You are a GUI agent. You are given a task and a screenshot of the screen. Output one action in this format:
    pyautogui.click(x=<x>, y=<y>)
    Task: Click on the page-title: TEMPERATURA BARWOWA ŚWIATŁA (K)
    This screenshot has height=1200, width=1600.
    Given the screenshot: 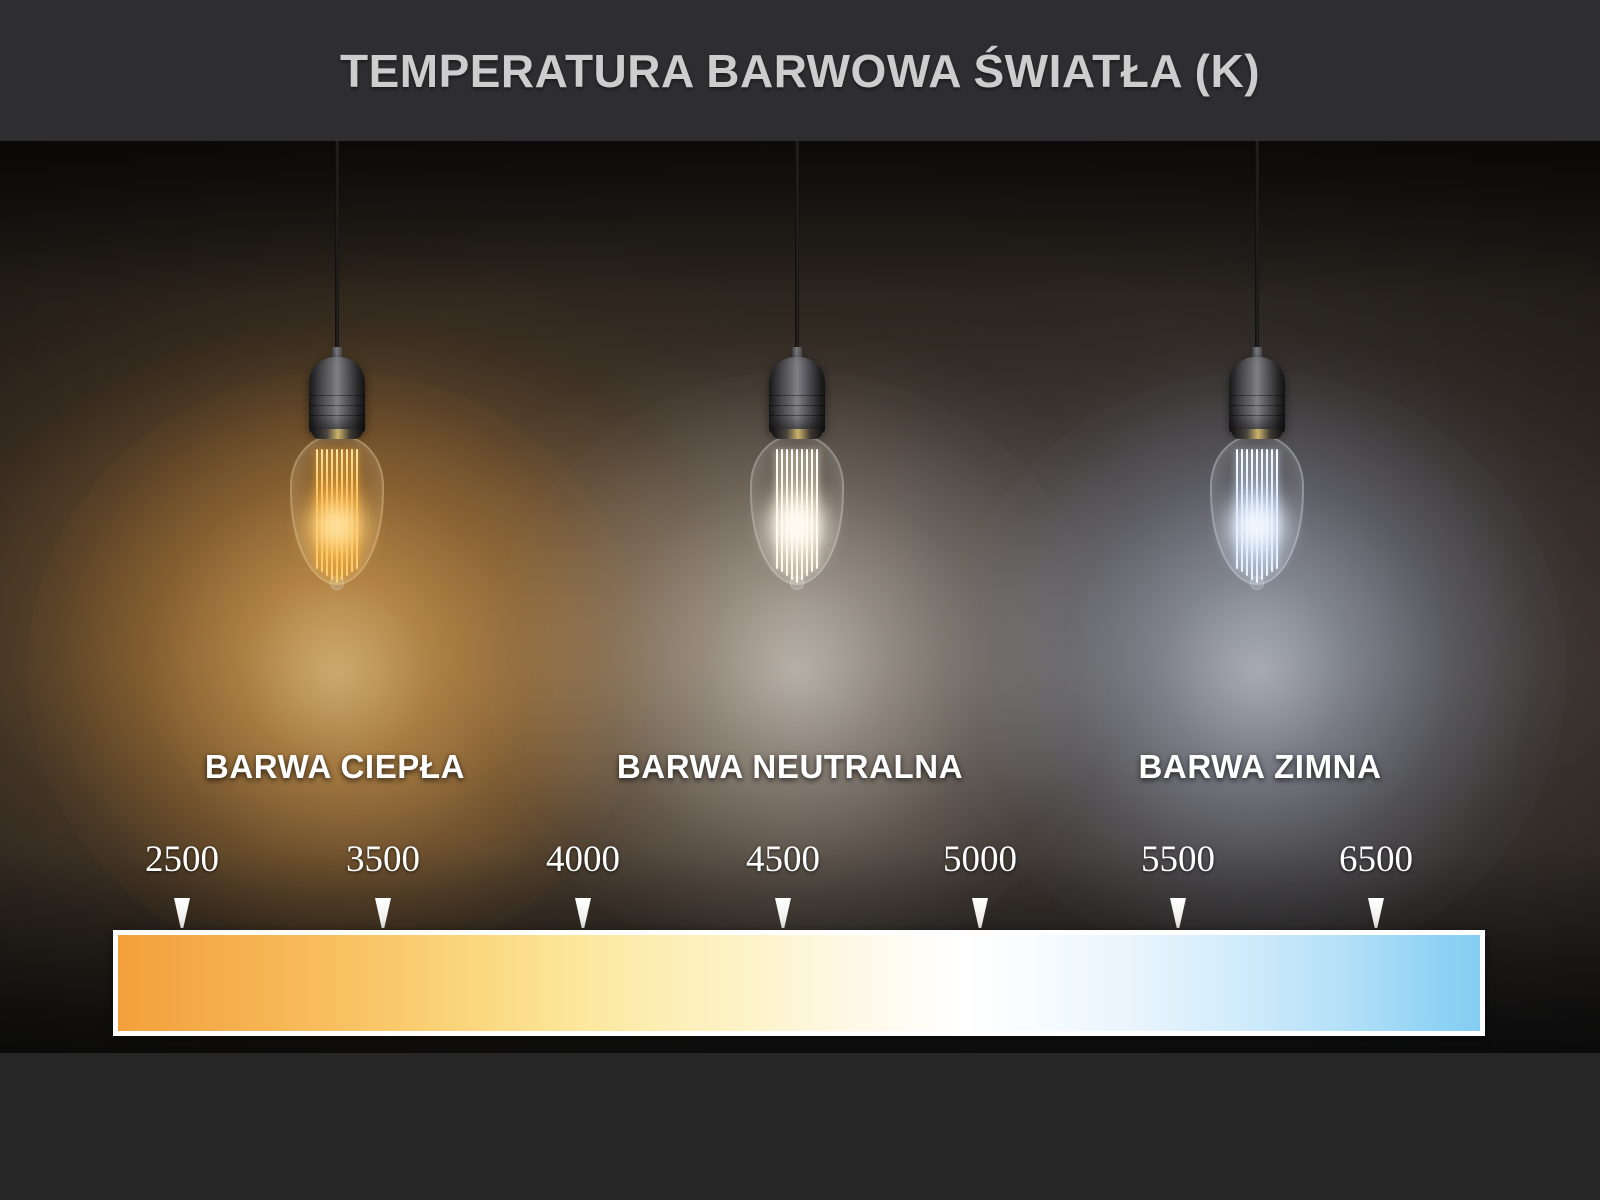 What is the action you would take?
    pyautogui.click(x=800, y=71)
    